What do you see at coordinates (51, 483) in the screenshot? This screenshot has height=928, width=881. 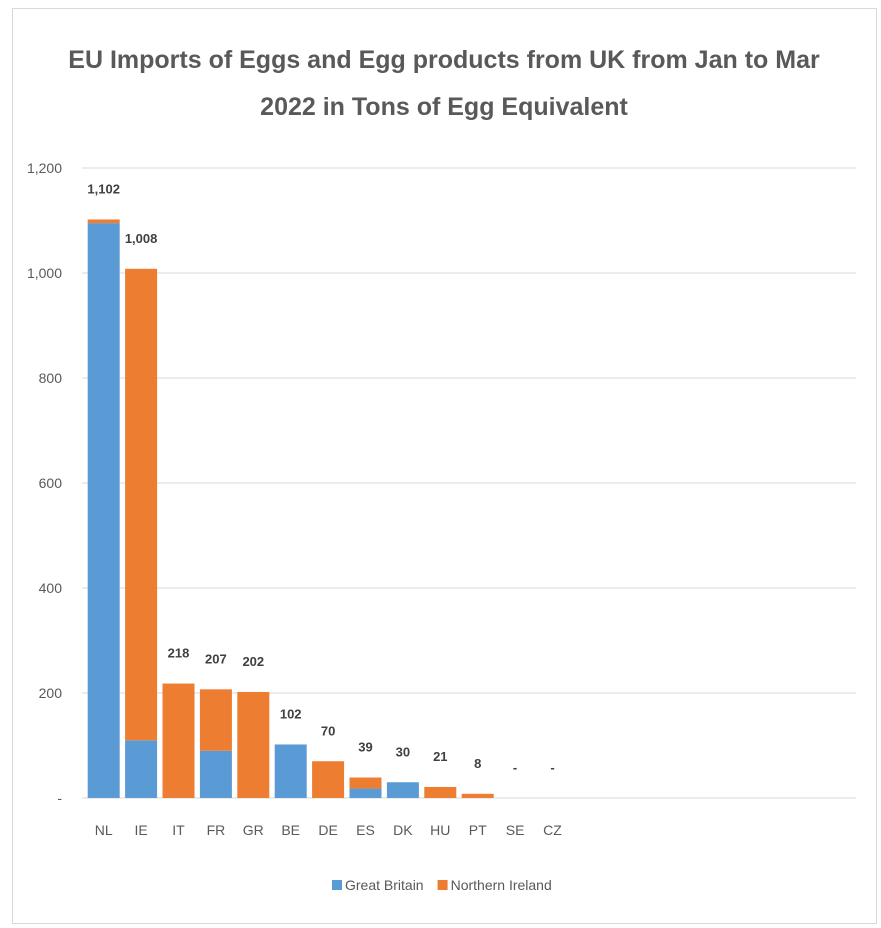 I see `y-tick-label-600: 600` at bounding box center [51, 483].